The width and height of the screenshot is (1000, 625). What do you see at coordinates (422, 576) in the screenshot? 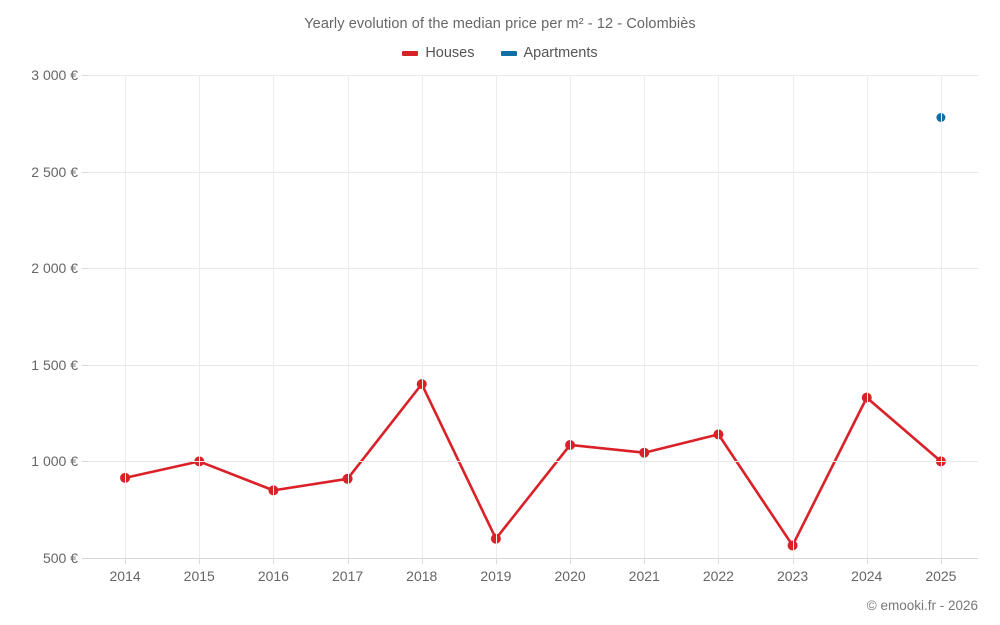
I see `x-axis-tick-label: 2018` at bounding box center [422, 576].